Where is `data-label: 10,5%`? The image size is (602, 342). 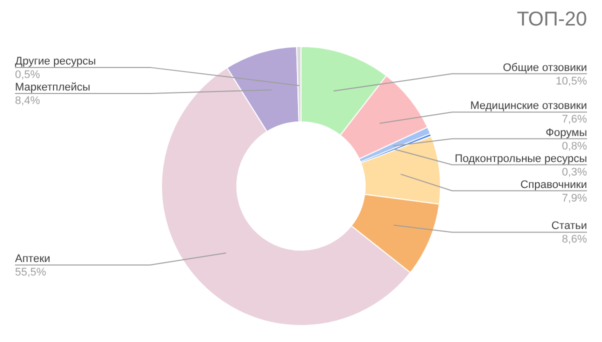
data-label: 10,5% is located at coordinates (572, 81).